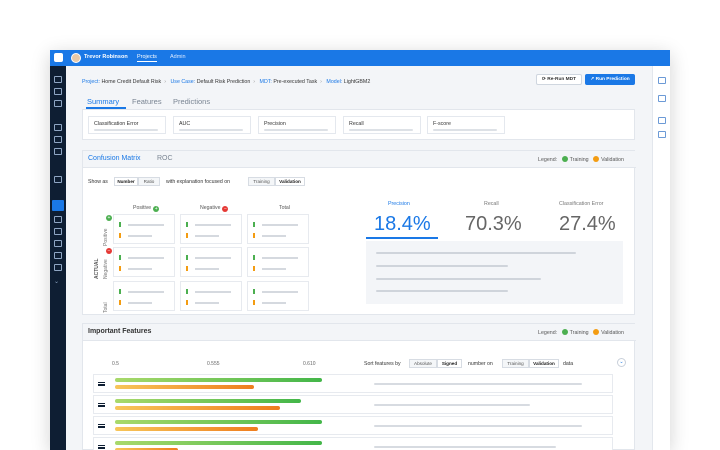  What do you see at coordinates (58, 57) in the screenshot?
I see `app-logo-icon` at bounding box center [58, 57].